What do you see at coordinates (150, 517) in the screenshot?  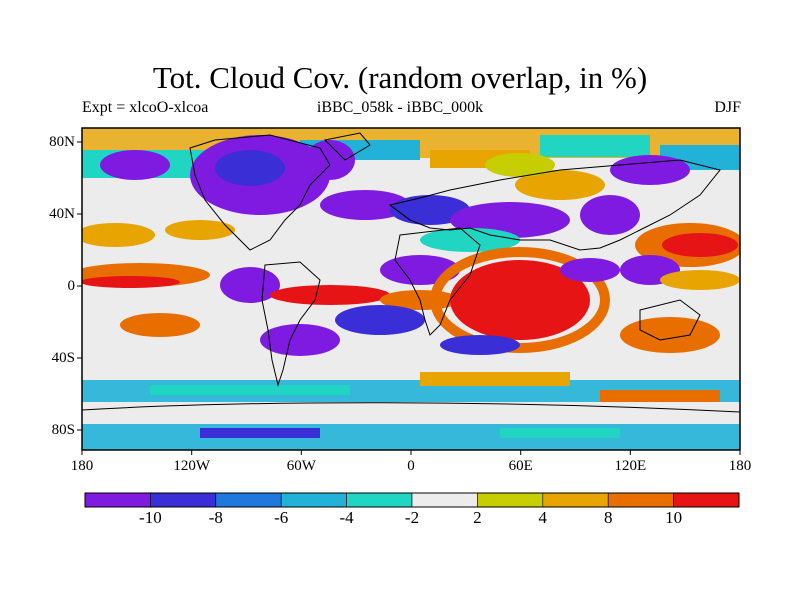 I see `colorbar-label: -10` at bounding box center [150, 517].